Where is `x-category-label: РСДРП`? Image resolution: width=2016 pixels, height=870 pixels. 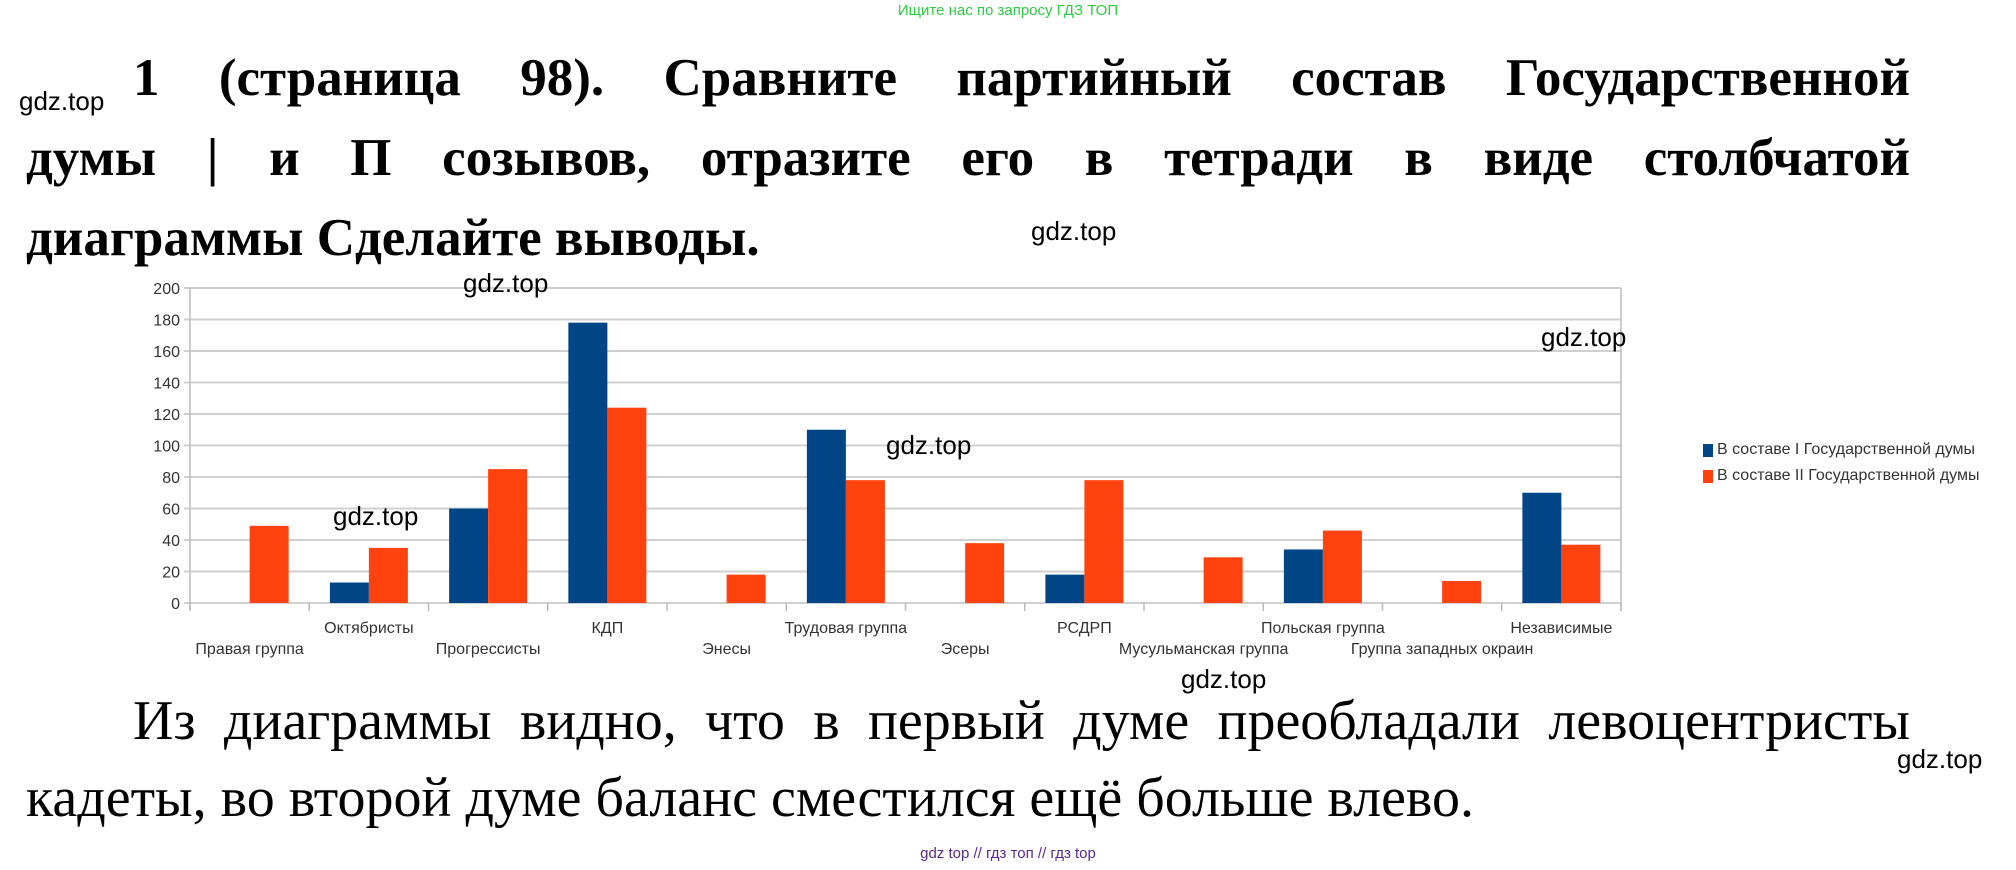
x-category-label: РСДРП is located at coordinates (1084, 628).